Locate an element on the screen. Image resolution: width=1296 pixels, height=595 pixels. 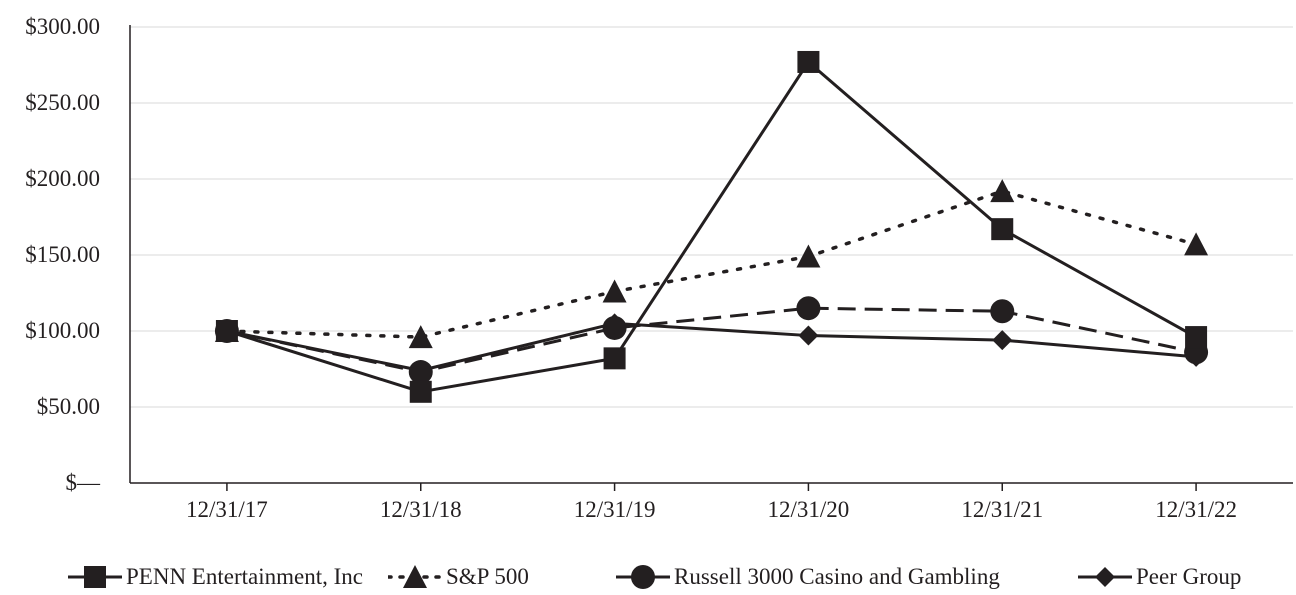
x-tick-label: 12/31/20 is located at coordinates (809, 509).